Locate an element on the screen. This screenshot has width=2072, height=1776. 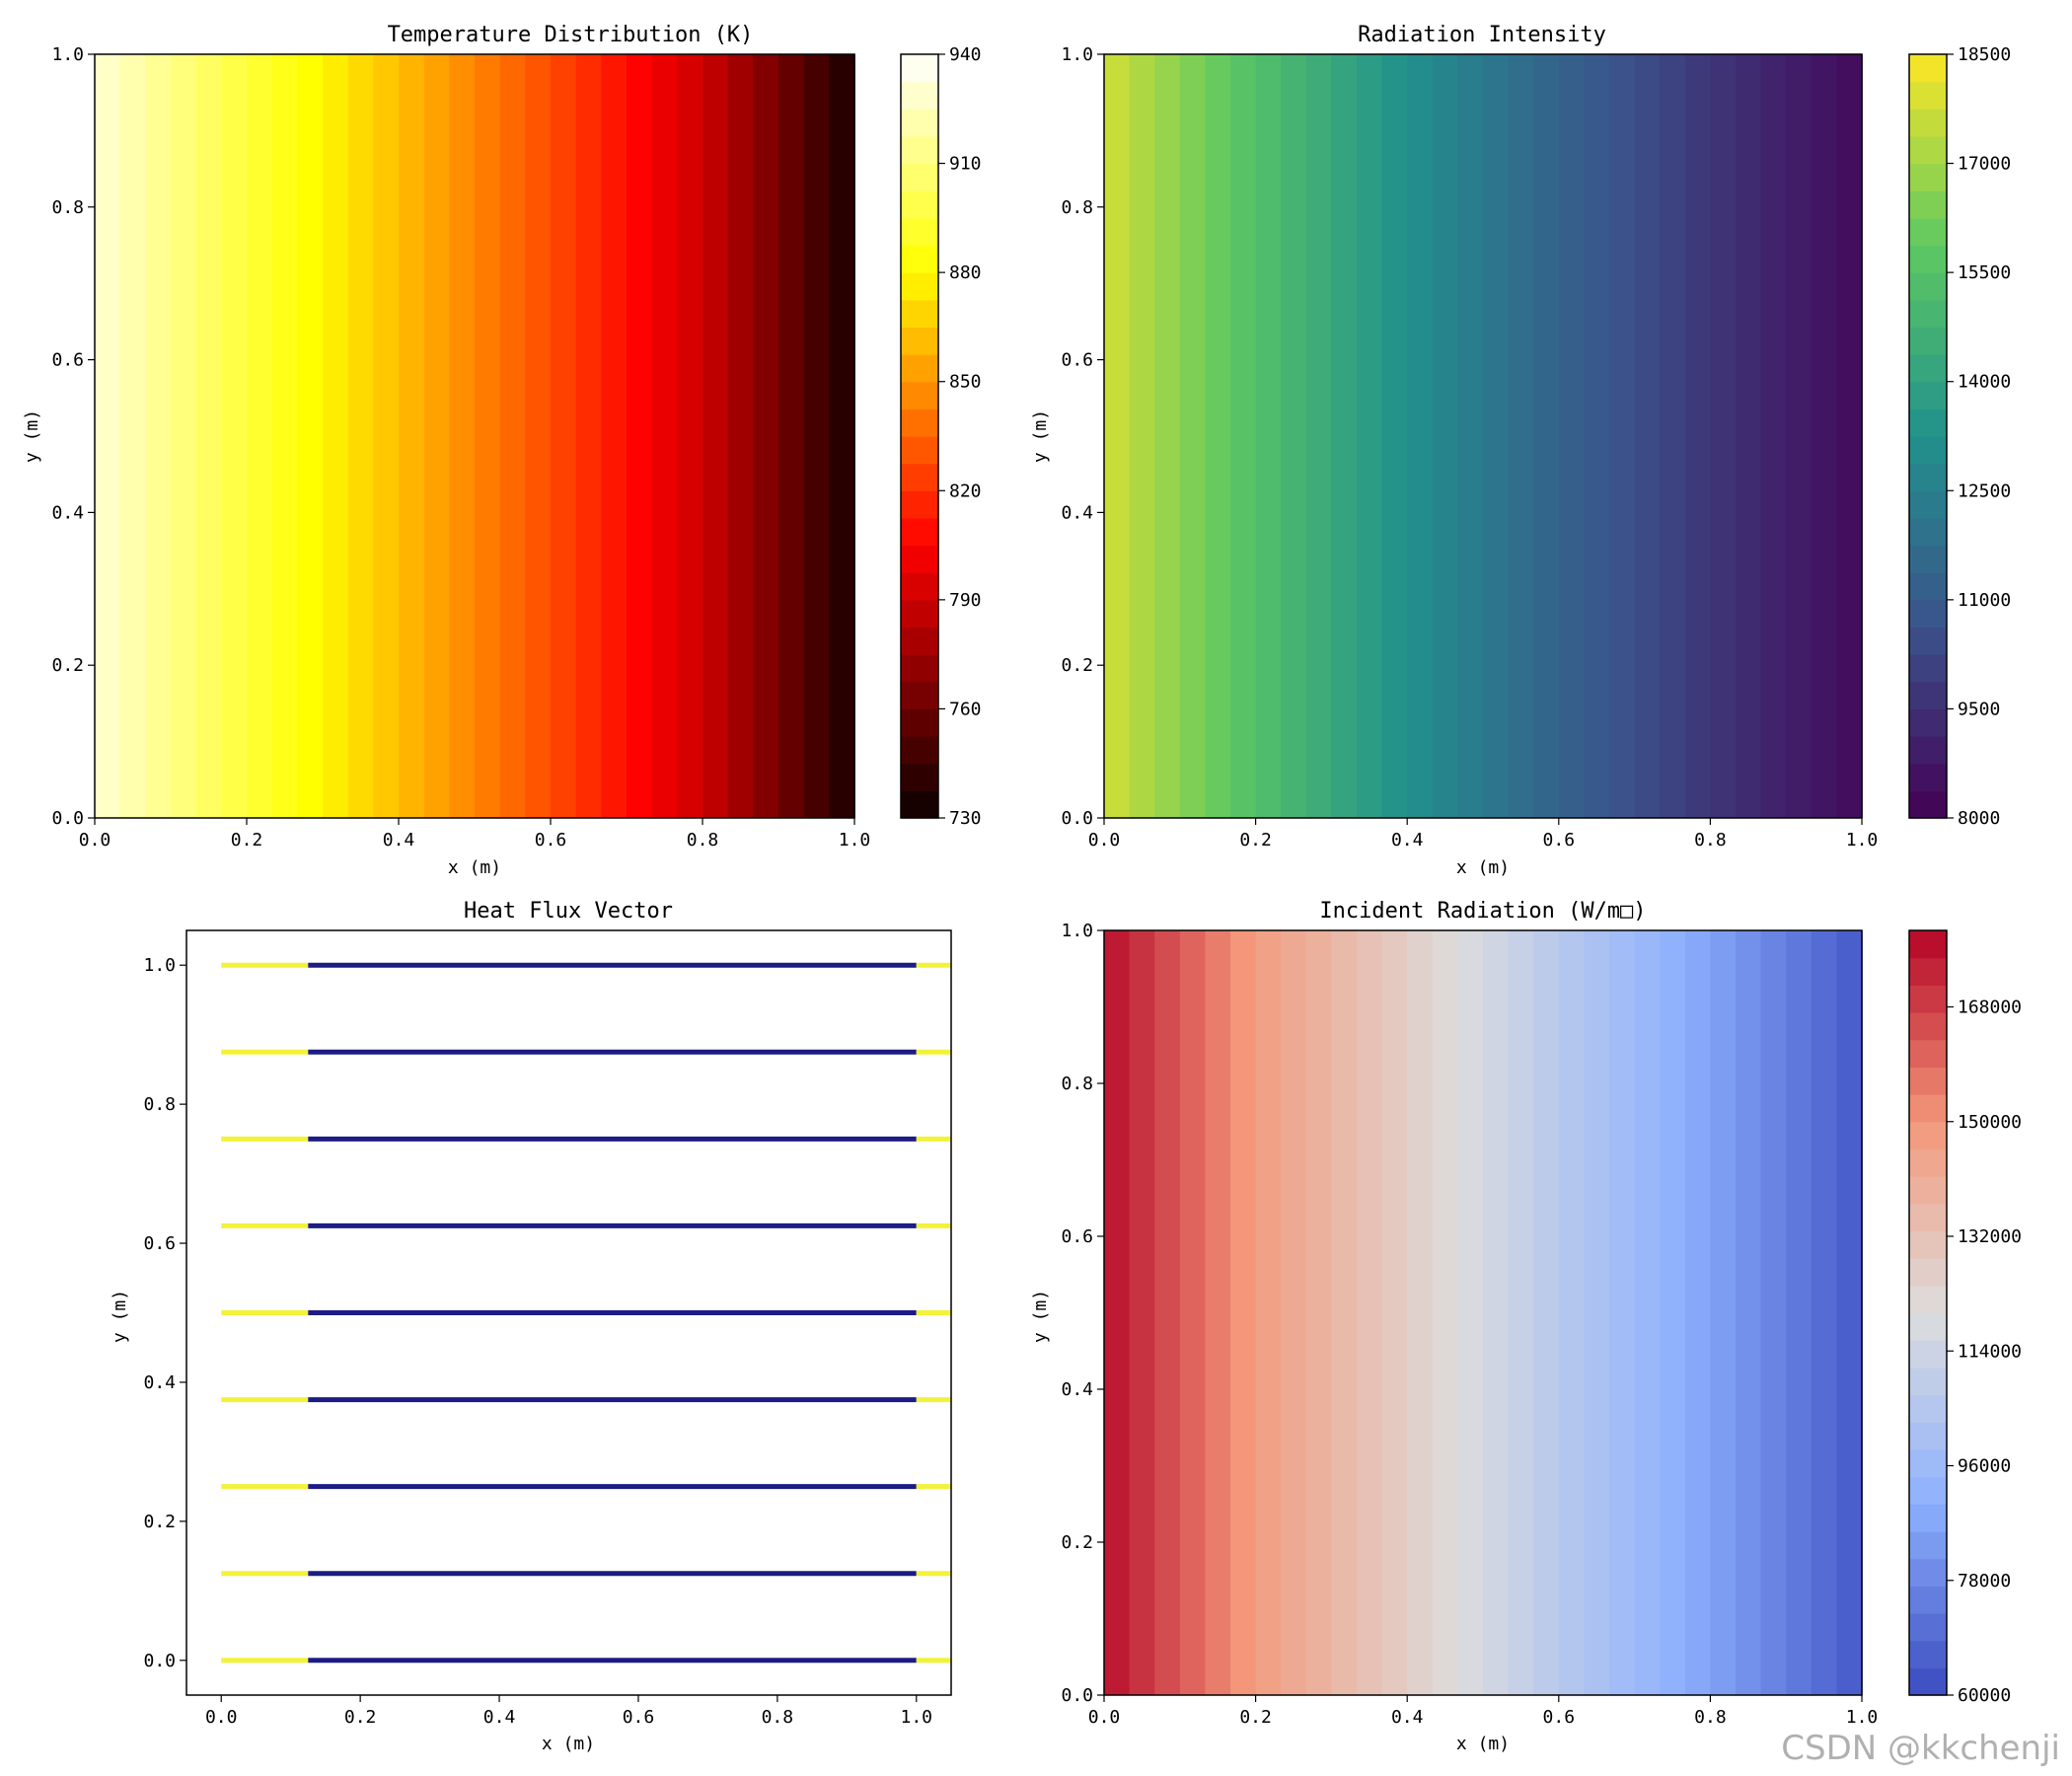
temperature-ylabel: y (m) is located at coordinates (32, 436).